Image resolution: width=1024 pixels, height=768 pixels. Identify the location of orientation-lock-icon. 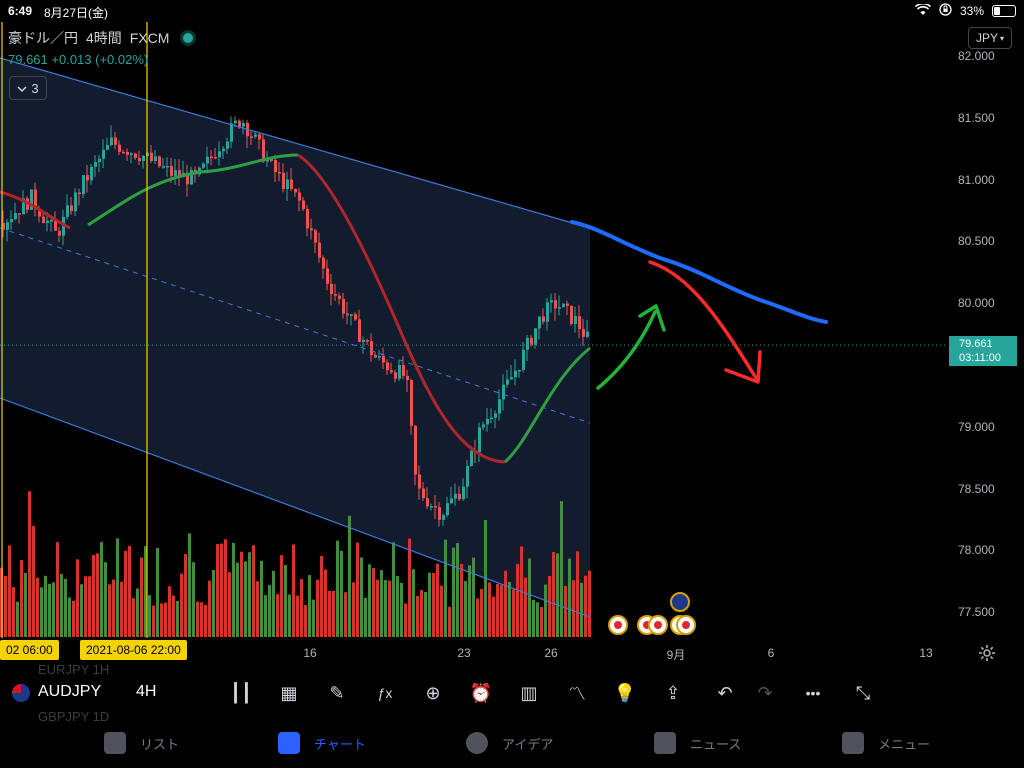
(945, 11).